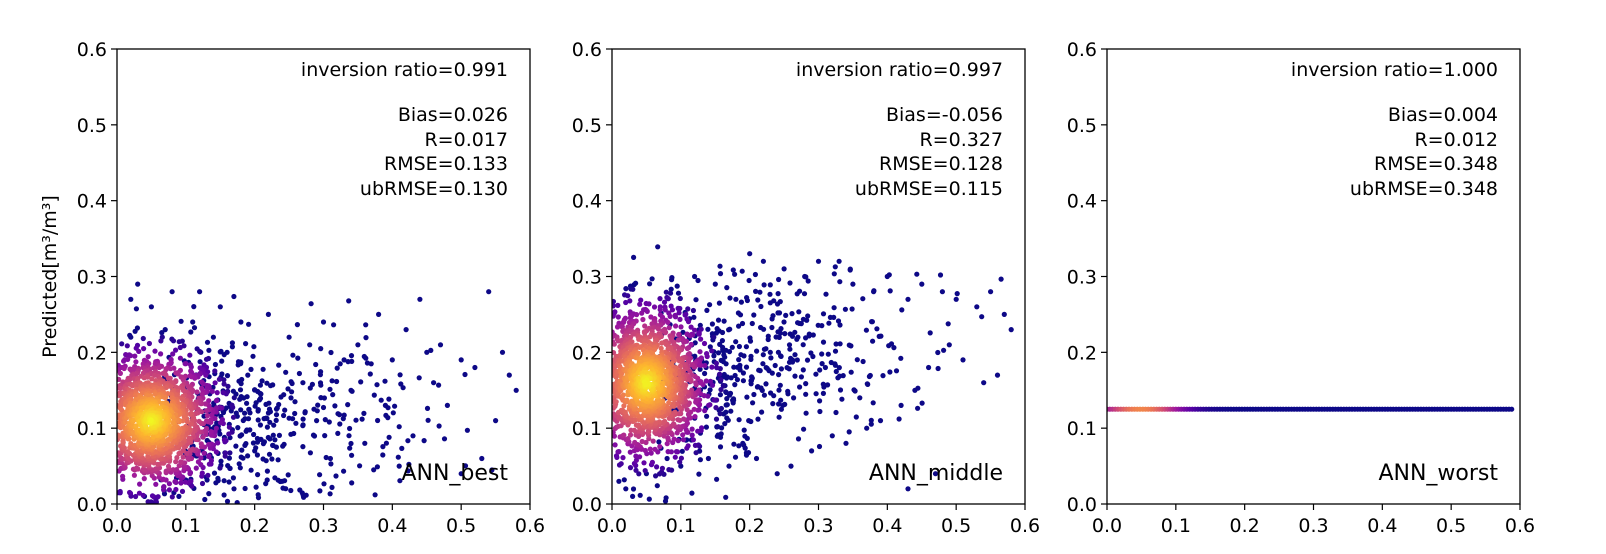  Describe the element at coordinates (92, 202) in the screenshot. I see `y-tick-label: 0.4` at that location.